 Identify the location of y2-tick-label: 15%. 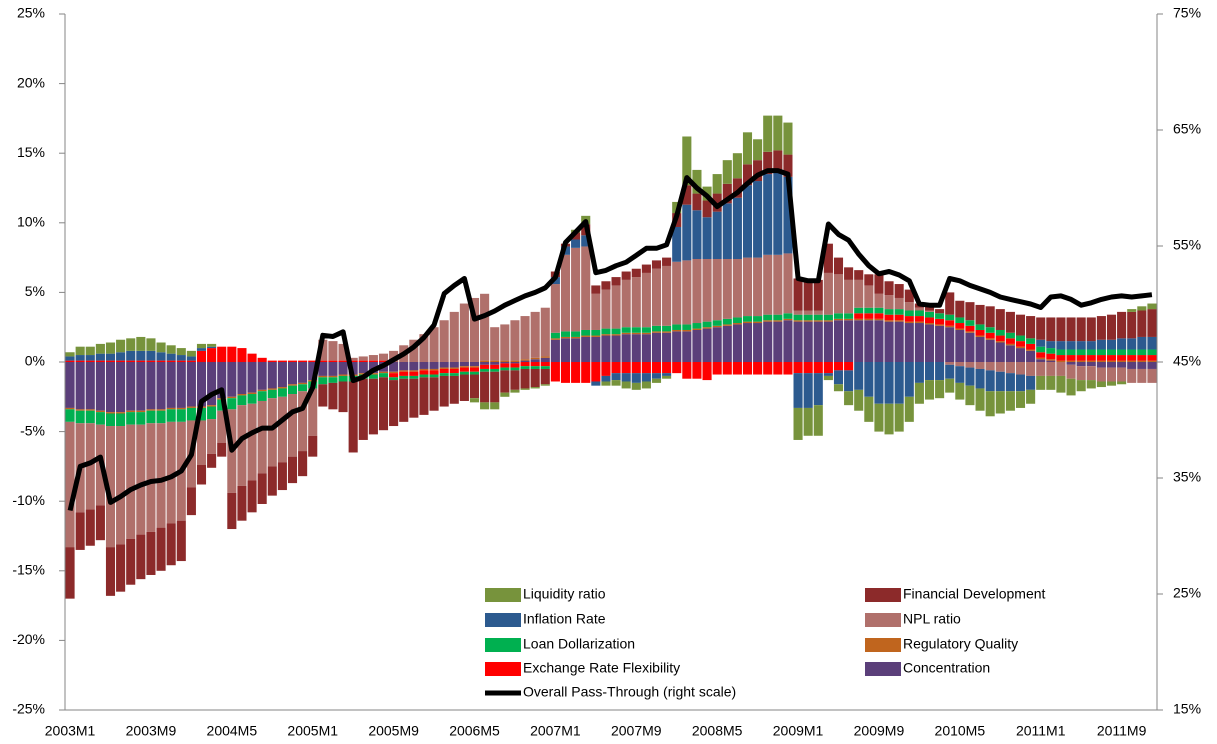
(1187, 709).